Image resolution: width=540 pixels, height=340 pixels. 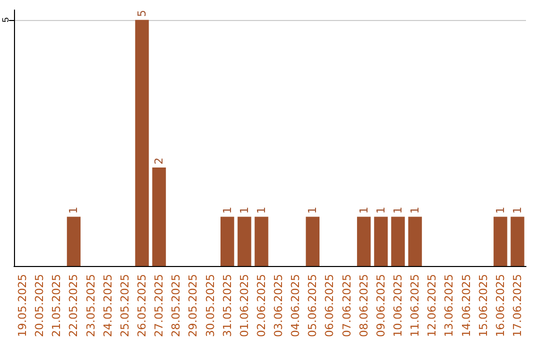 What do you see at coordinates (210, 306) in the screenshot?
I see `x-tick-label: 30.05.2025` at bounding box center [210, 306].